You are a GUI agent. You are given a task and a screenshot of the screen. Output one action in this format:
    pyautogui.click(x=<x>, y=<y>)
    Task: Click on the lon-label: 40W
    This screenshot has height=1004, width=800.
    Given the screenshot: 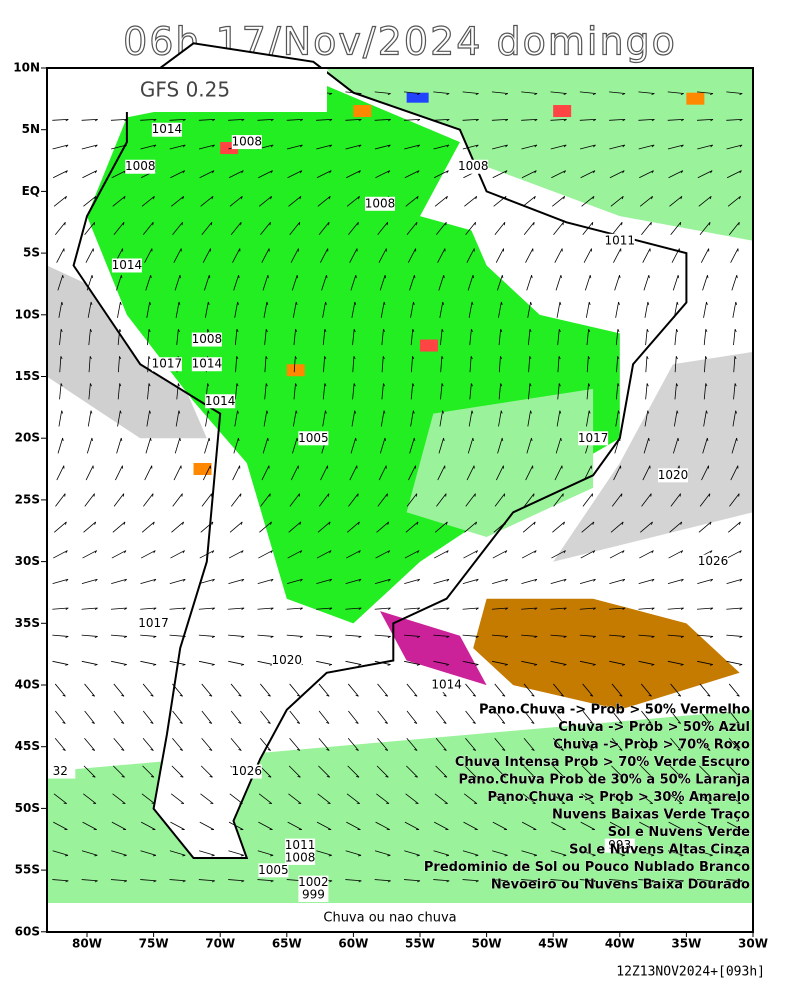 What is the action you would take?
    pyautogui.click(x=620, y=944)
    